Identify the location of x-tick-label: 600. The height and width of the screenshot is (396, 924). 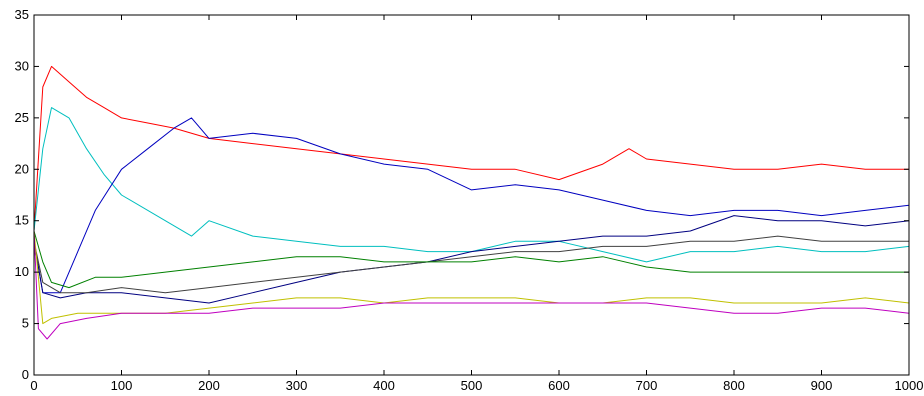
(559, 385).